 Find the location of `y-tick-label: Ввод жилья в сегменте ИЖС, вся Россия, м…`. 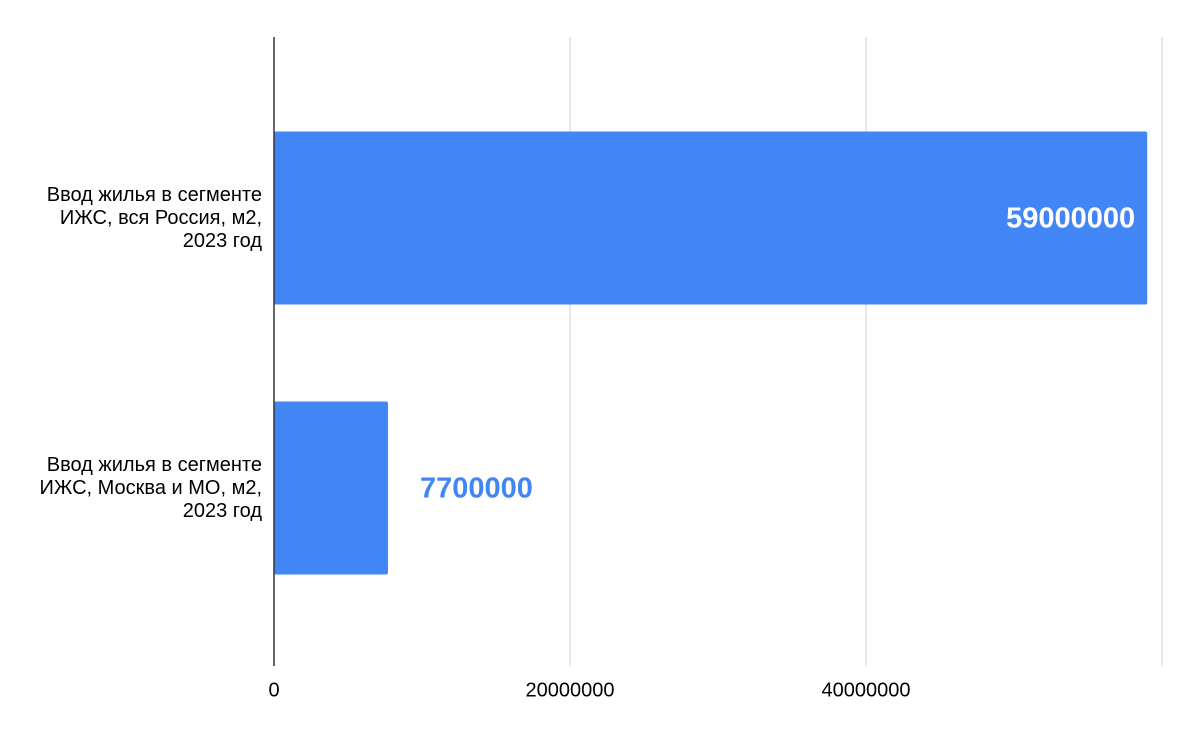

y-tick-label: Ввод жилья в сегменте ИЖС, вся Россия, м… is located at coordinates (154, 217).